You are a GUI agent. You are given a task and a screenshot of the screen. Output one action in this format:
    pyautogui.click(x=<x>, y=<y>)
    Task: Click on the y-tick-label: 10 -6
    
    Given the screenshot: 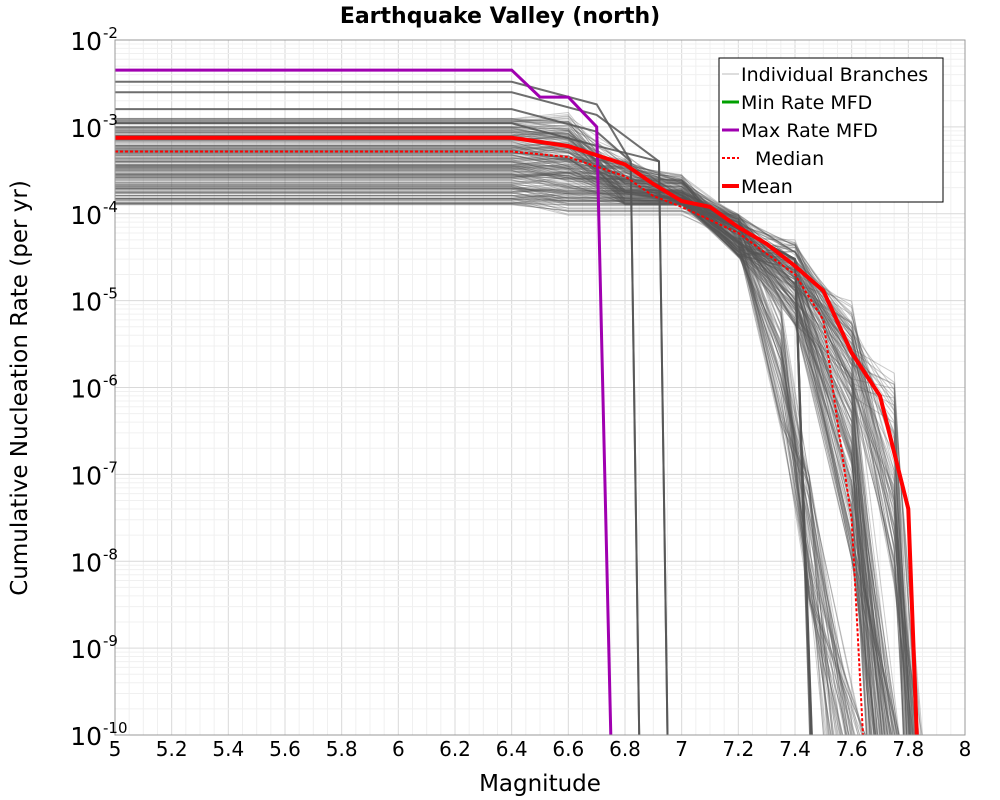 What is the action you would take?
    pyautogui.click(x=94, y=388)
    